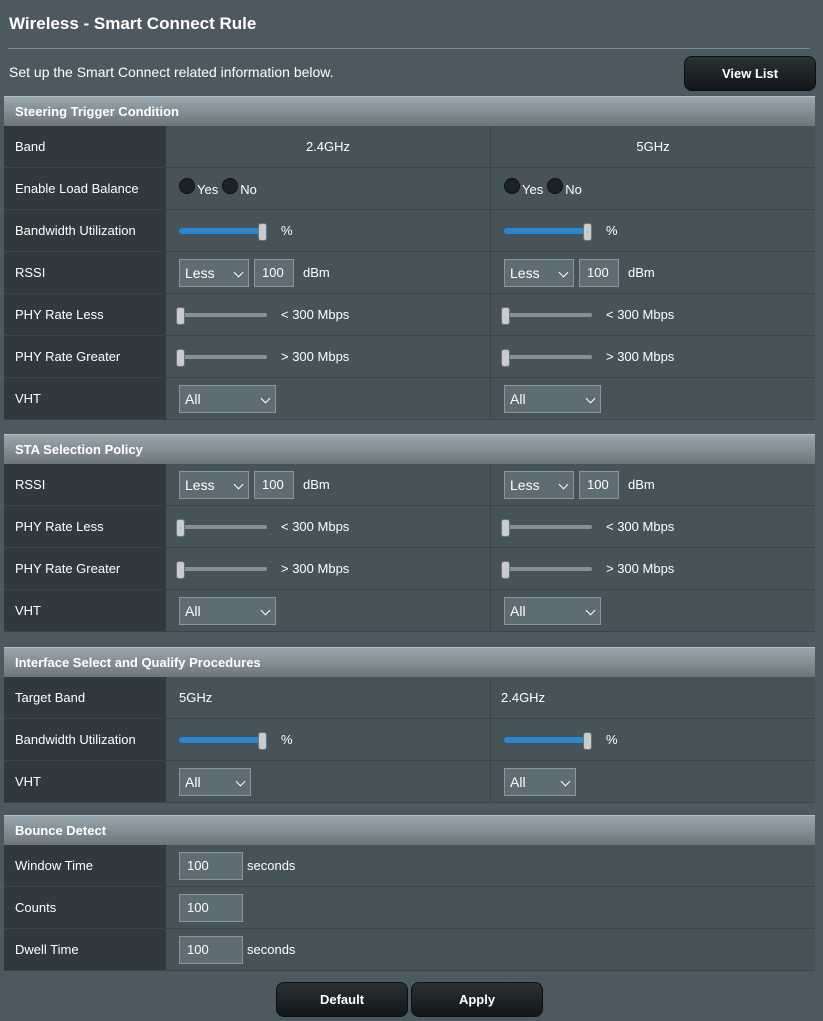 This screenshot has width=823, height=1021. Describe the element at coordinates (208, 189) in the screenshot. I see `radio-label: Yes` at that location.